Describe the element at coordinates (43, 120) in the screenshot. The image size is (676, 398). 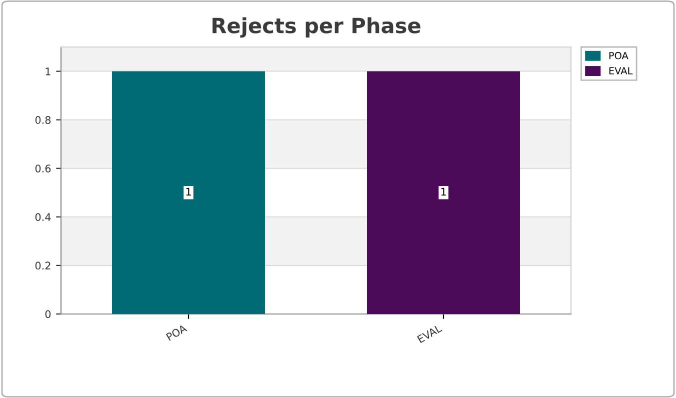
I see `y-tick-label: 0.8` at that location.